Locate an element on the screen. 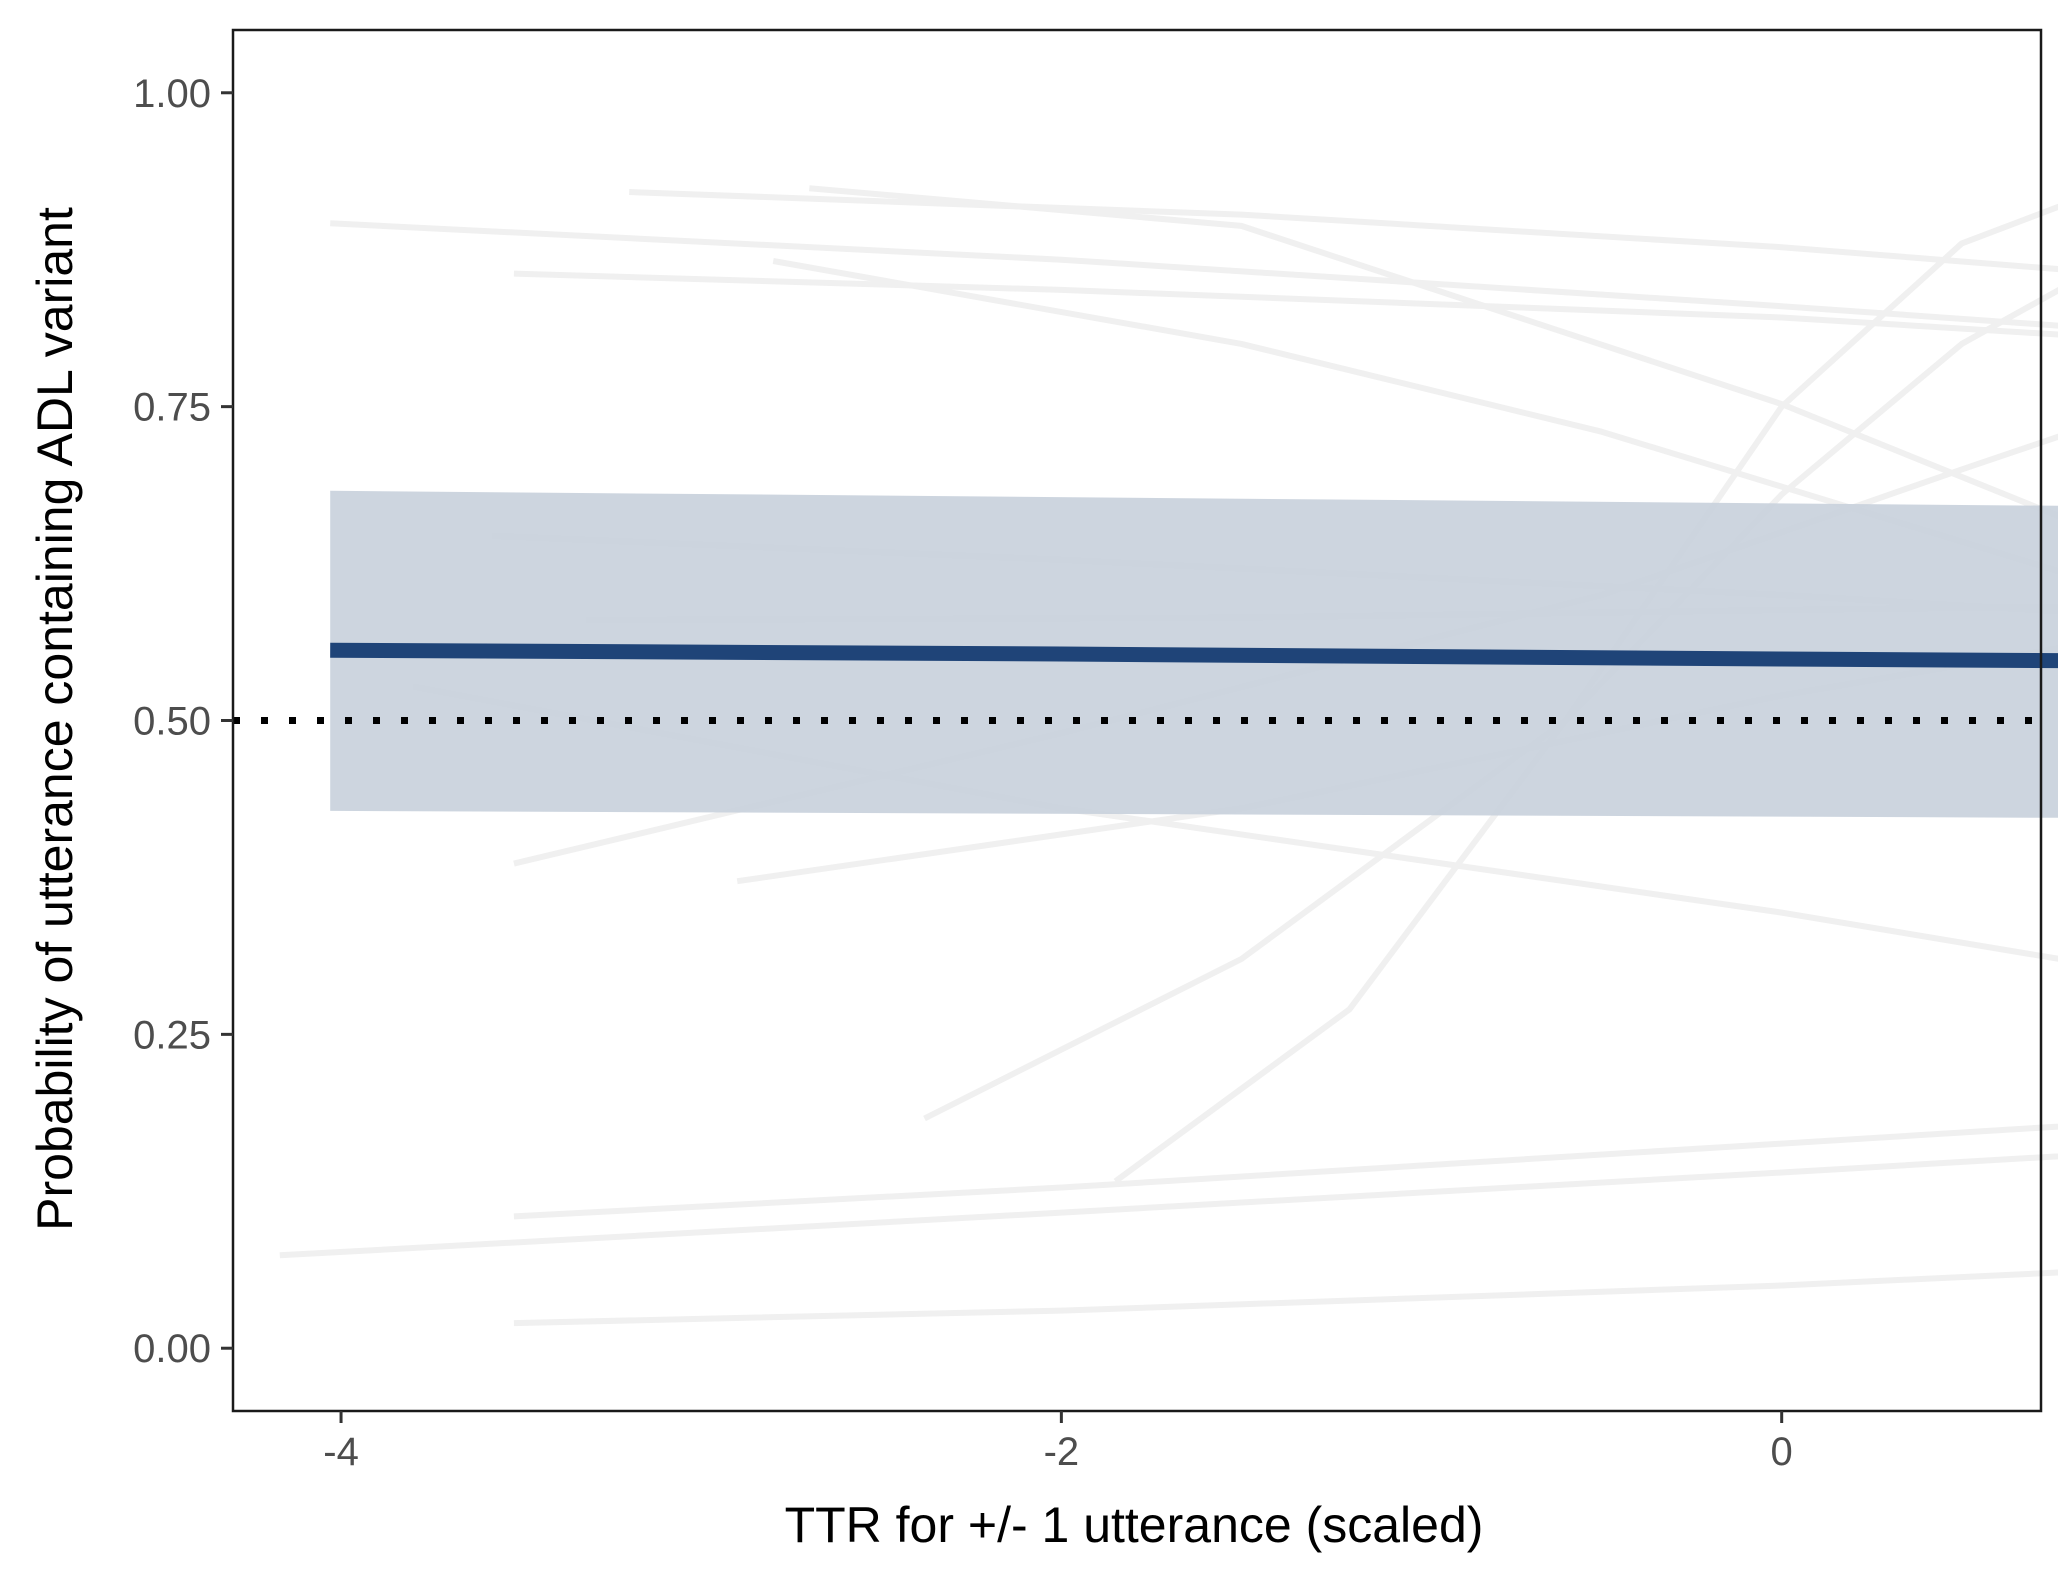 The width and height of the screenshot is (2058, 1588). x-tick-label: 0 is located at coordinates (1782, 1452).